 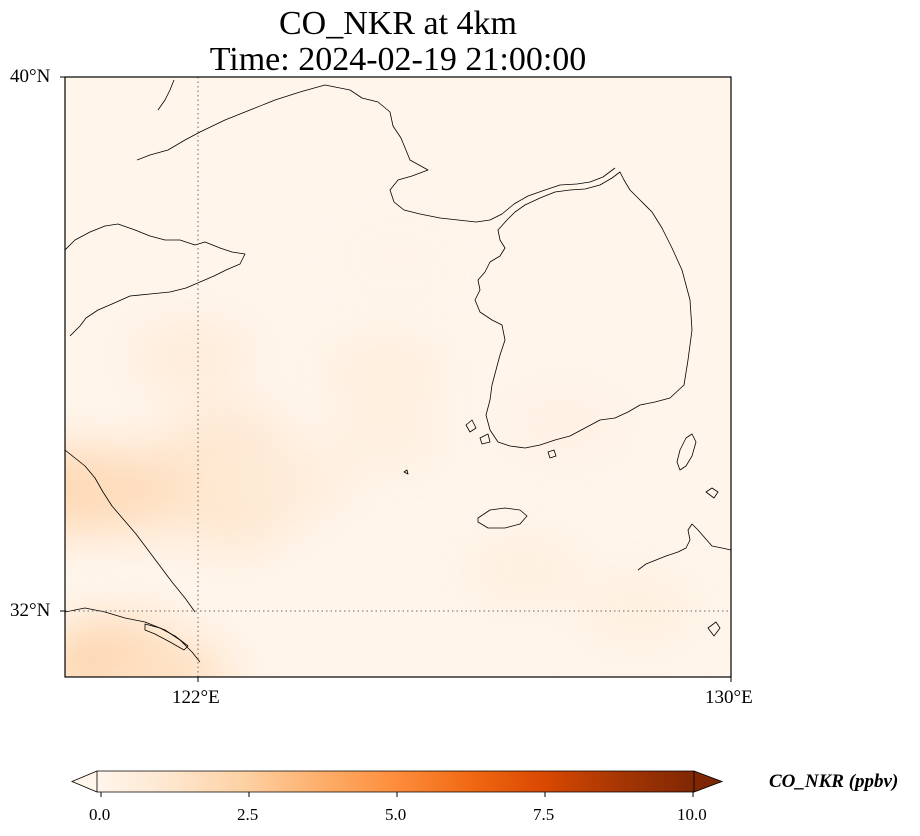 What do you see at coordinates (376, 153) in the screenshot?
I see `china-north-coastline` at bounding box center [376, 153].